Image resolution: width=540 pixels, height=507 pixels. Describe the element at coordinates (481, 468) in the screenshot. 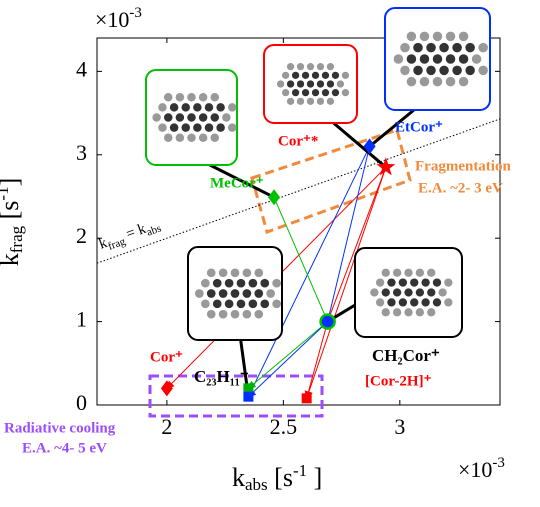

I see `x-multiplier: ×10⁻³` at that location.